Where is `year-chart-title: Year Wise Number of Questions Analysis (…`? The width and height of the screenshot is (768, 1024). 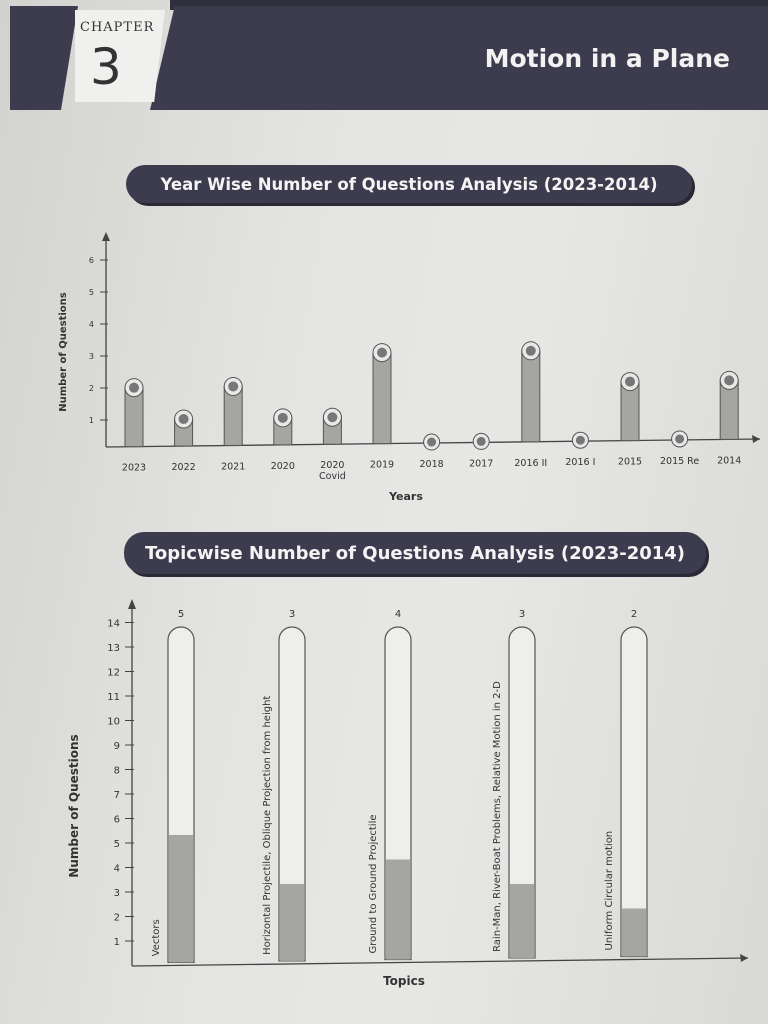
year-chart-title: Year Wise Number of Questions Analysis (… is located at coordinates (409, 184).